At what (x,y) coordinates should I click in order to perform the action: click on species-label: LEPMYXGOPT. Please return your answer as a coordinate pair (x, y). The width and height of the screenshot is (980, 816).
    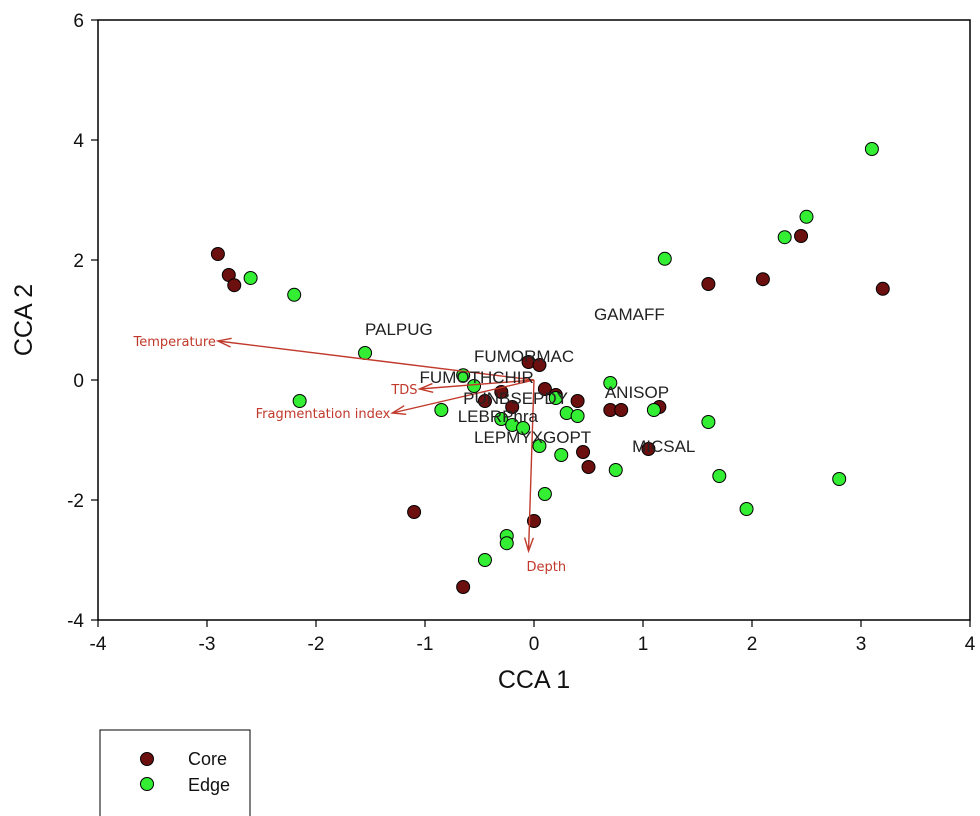
    Looking at the image, I should click on (532, 437).